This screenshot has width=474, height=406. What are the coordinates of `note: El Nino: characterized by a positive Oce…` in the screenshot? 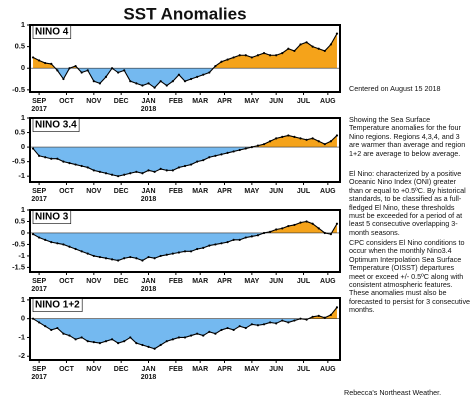 It's located at (407, 203).